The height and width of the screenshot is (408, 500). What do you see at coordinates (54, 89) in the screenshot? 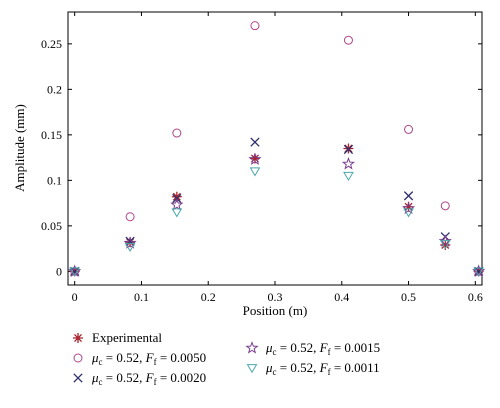
I see `y-tick-label: 0.2` at bounding box center [54, 89].